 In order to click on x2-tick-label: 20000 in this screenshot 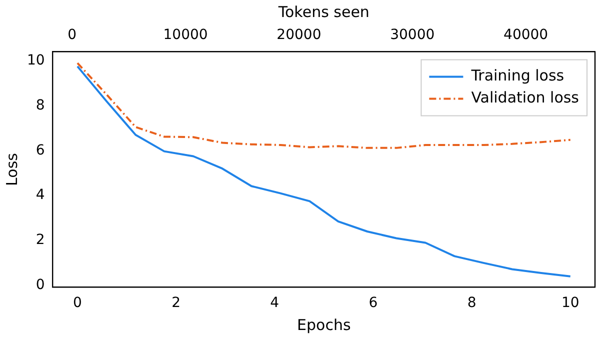, I will do `click(299, 35)`.